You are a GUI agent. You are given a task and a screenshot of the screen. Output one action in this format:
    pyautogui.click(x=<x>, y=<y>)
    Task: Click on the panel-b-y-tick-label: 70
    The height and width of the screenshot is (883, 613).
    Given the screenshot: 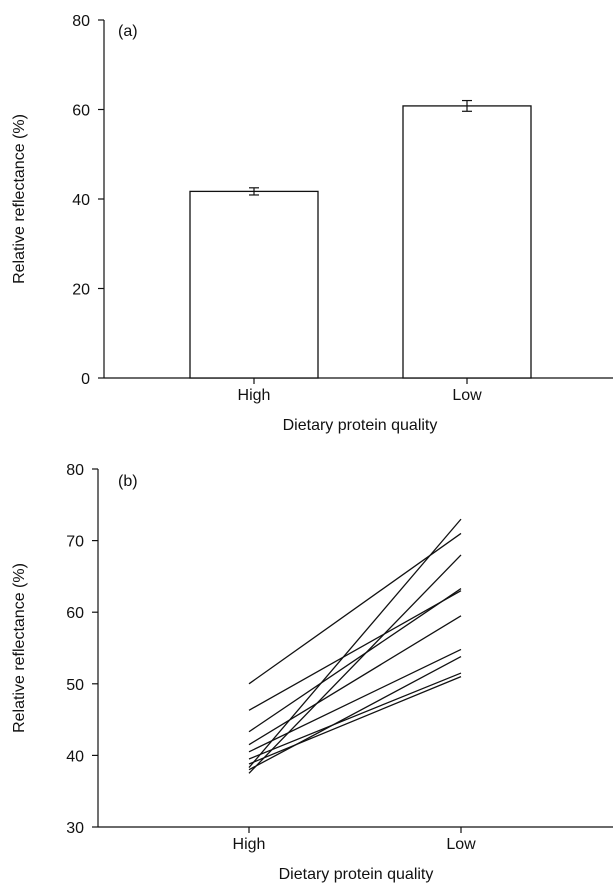 What is the action you would take?
    pyautogui.click(x=75, y=542)
    